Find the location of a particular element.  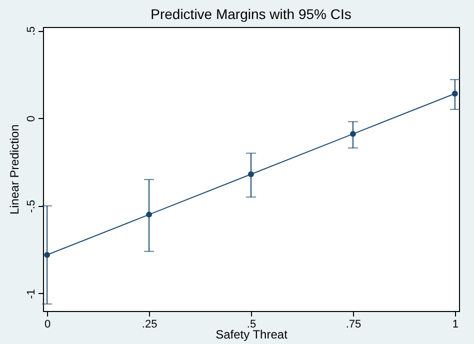

y-tick-label: .5 is located at coordinates (32, 31).